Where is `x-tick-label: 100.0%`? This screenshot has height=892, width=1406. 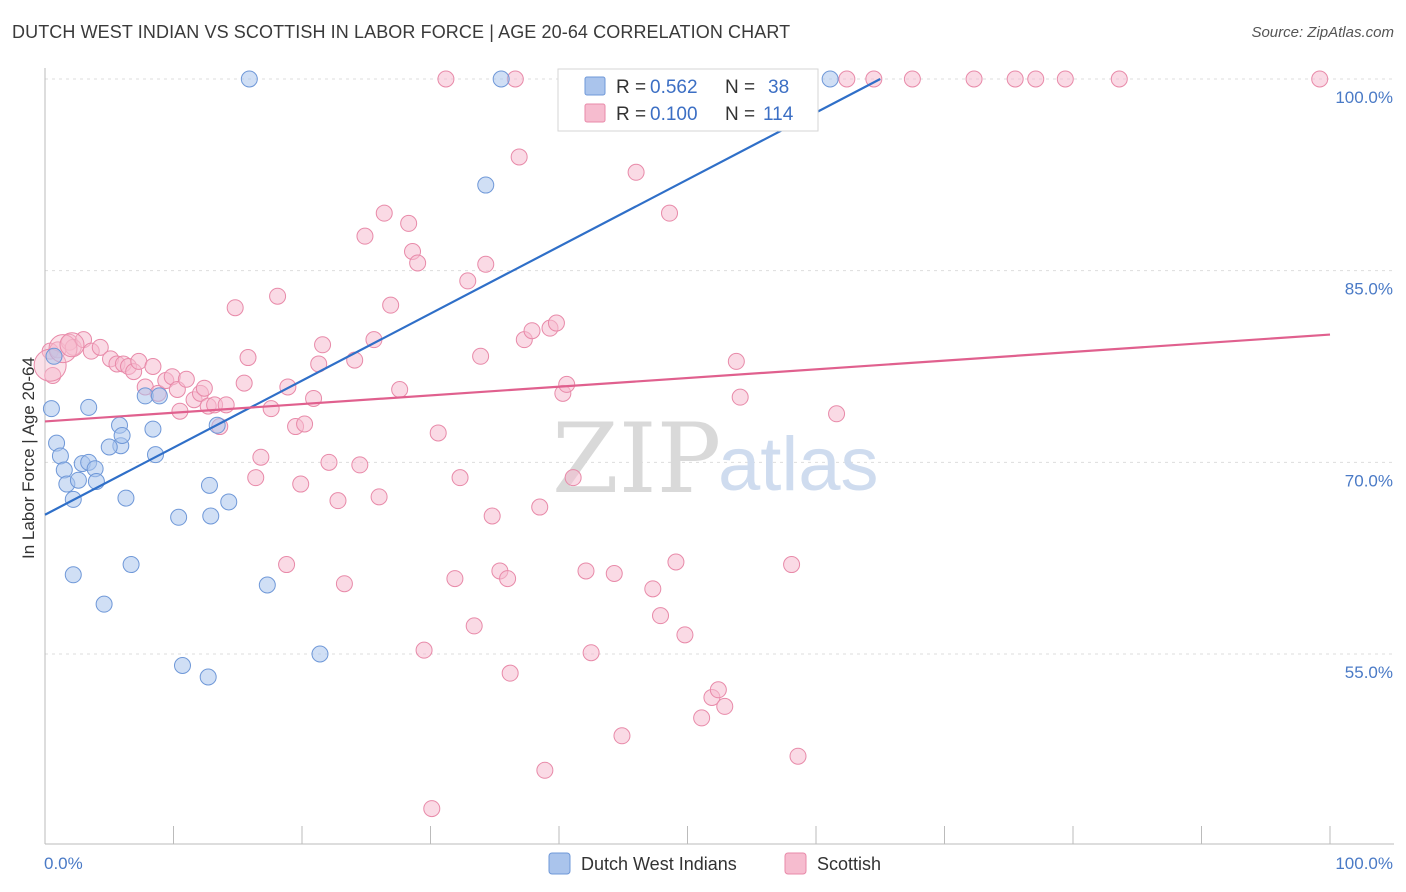
x-tick-label: 100.0% is located at coordinates (1364, 863).